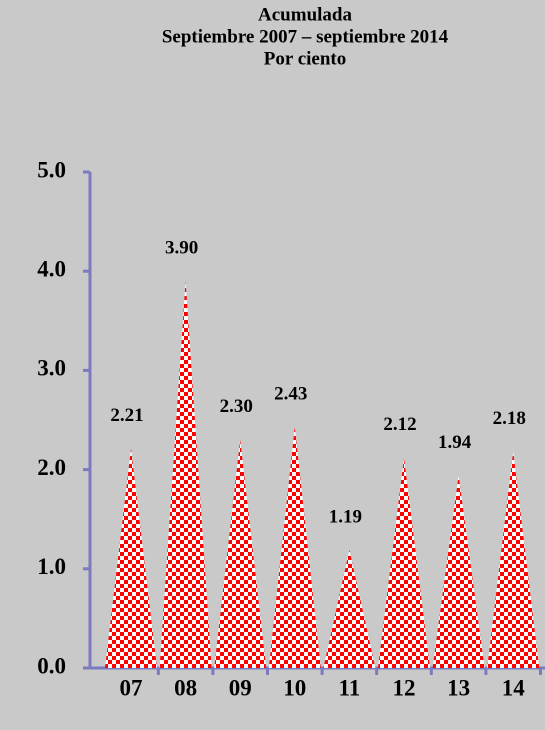 Image resolution: width=545 pixels, height=730 pixels. Describe the element at coordinates (305, 14) in the screenshot. I see `chart-title: Acumulada` at that location.